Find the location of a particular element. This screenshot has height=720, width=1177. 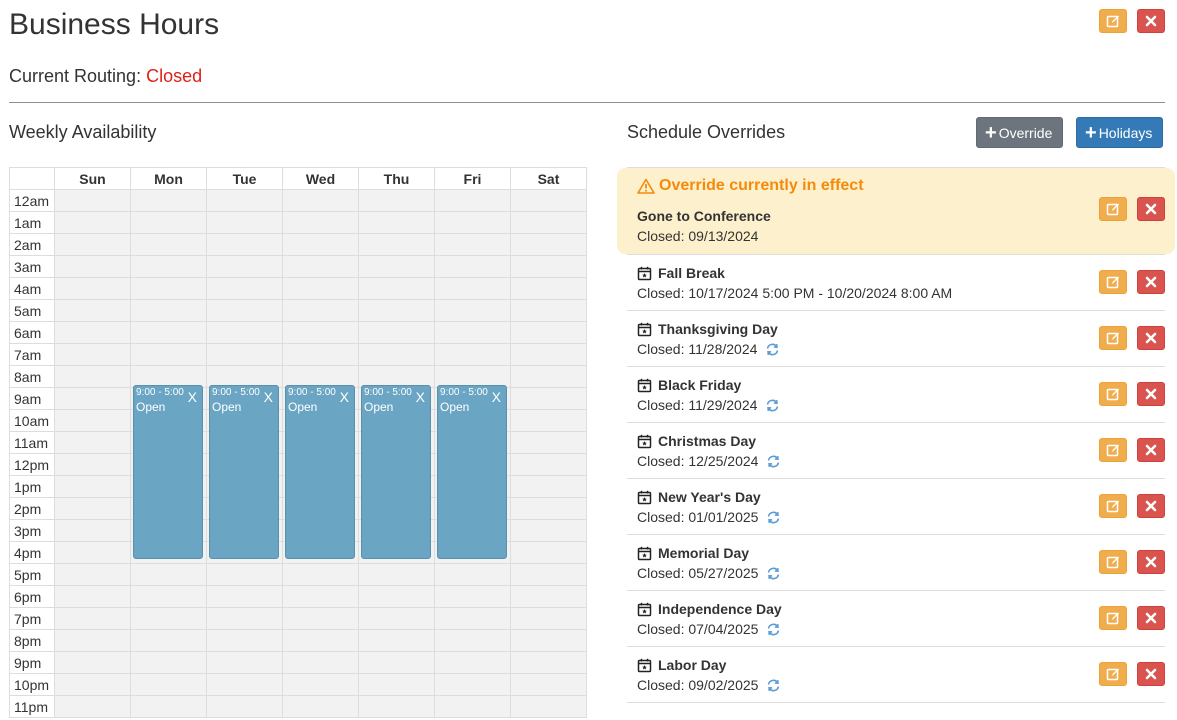

add-holidays-button: + Holidays is located at coordinates (1120, 132).